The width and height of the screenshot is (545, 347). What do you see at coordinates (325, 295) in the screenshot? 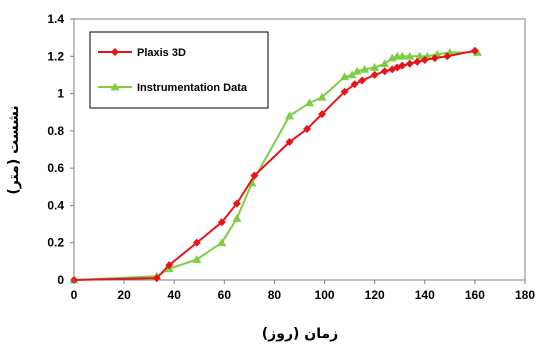
I see `x-tick-label: 100` at bounding box center [325, 295].